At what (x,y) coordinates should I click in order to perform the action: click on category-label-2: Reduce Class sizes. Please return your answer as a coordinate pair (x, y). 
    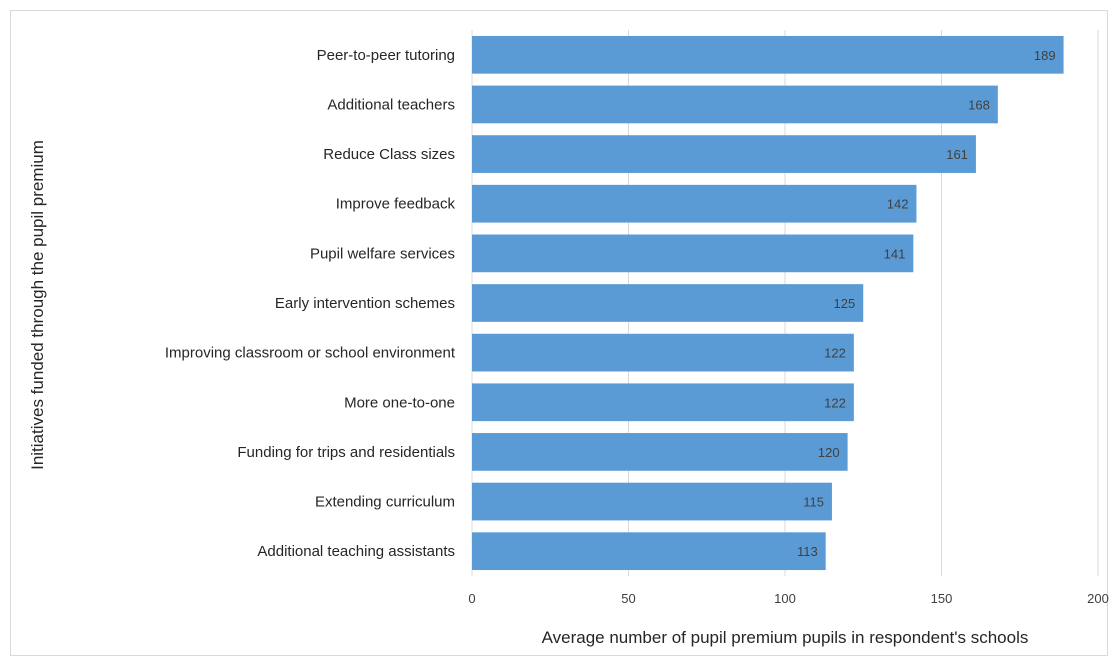
    Looking at the image, I should click on (389, 154).